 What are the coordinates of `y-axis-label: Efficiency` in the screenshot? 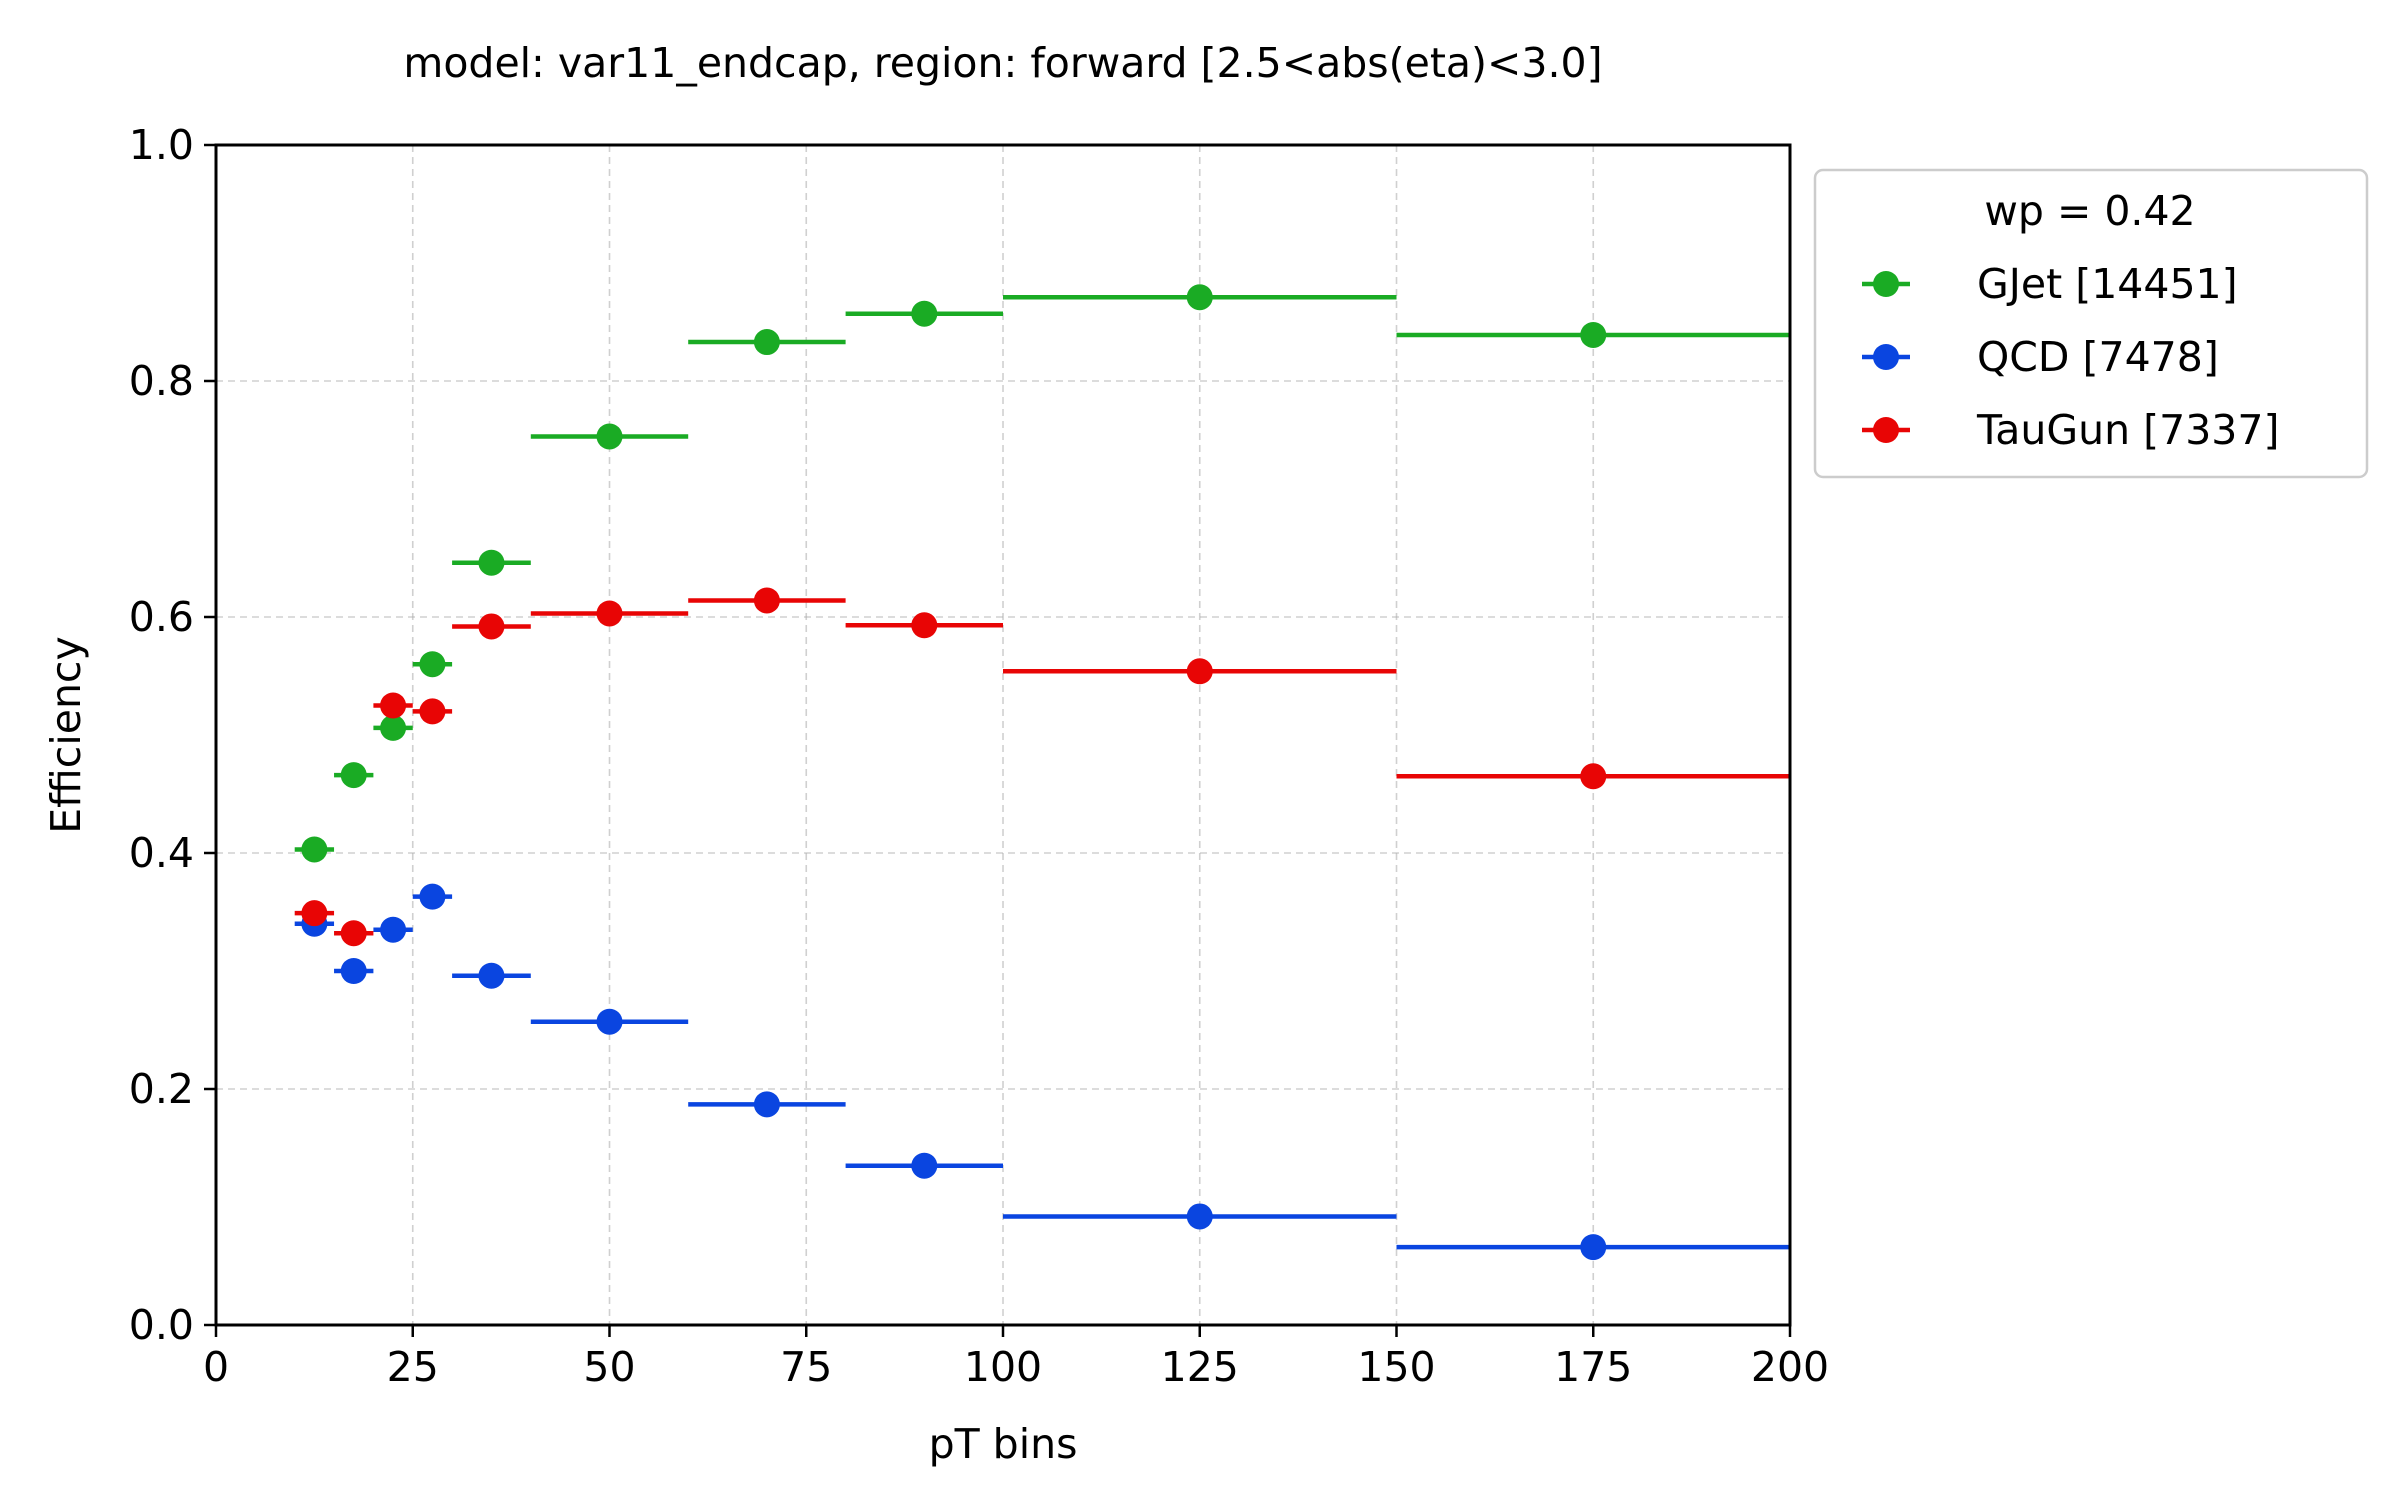 It's located at (66, 735).